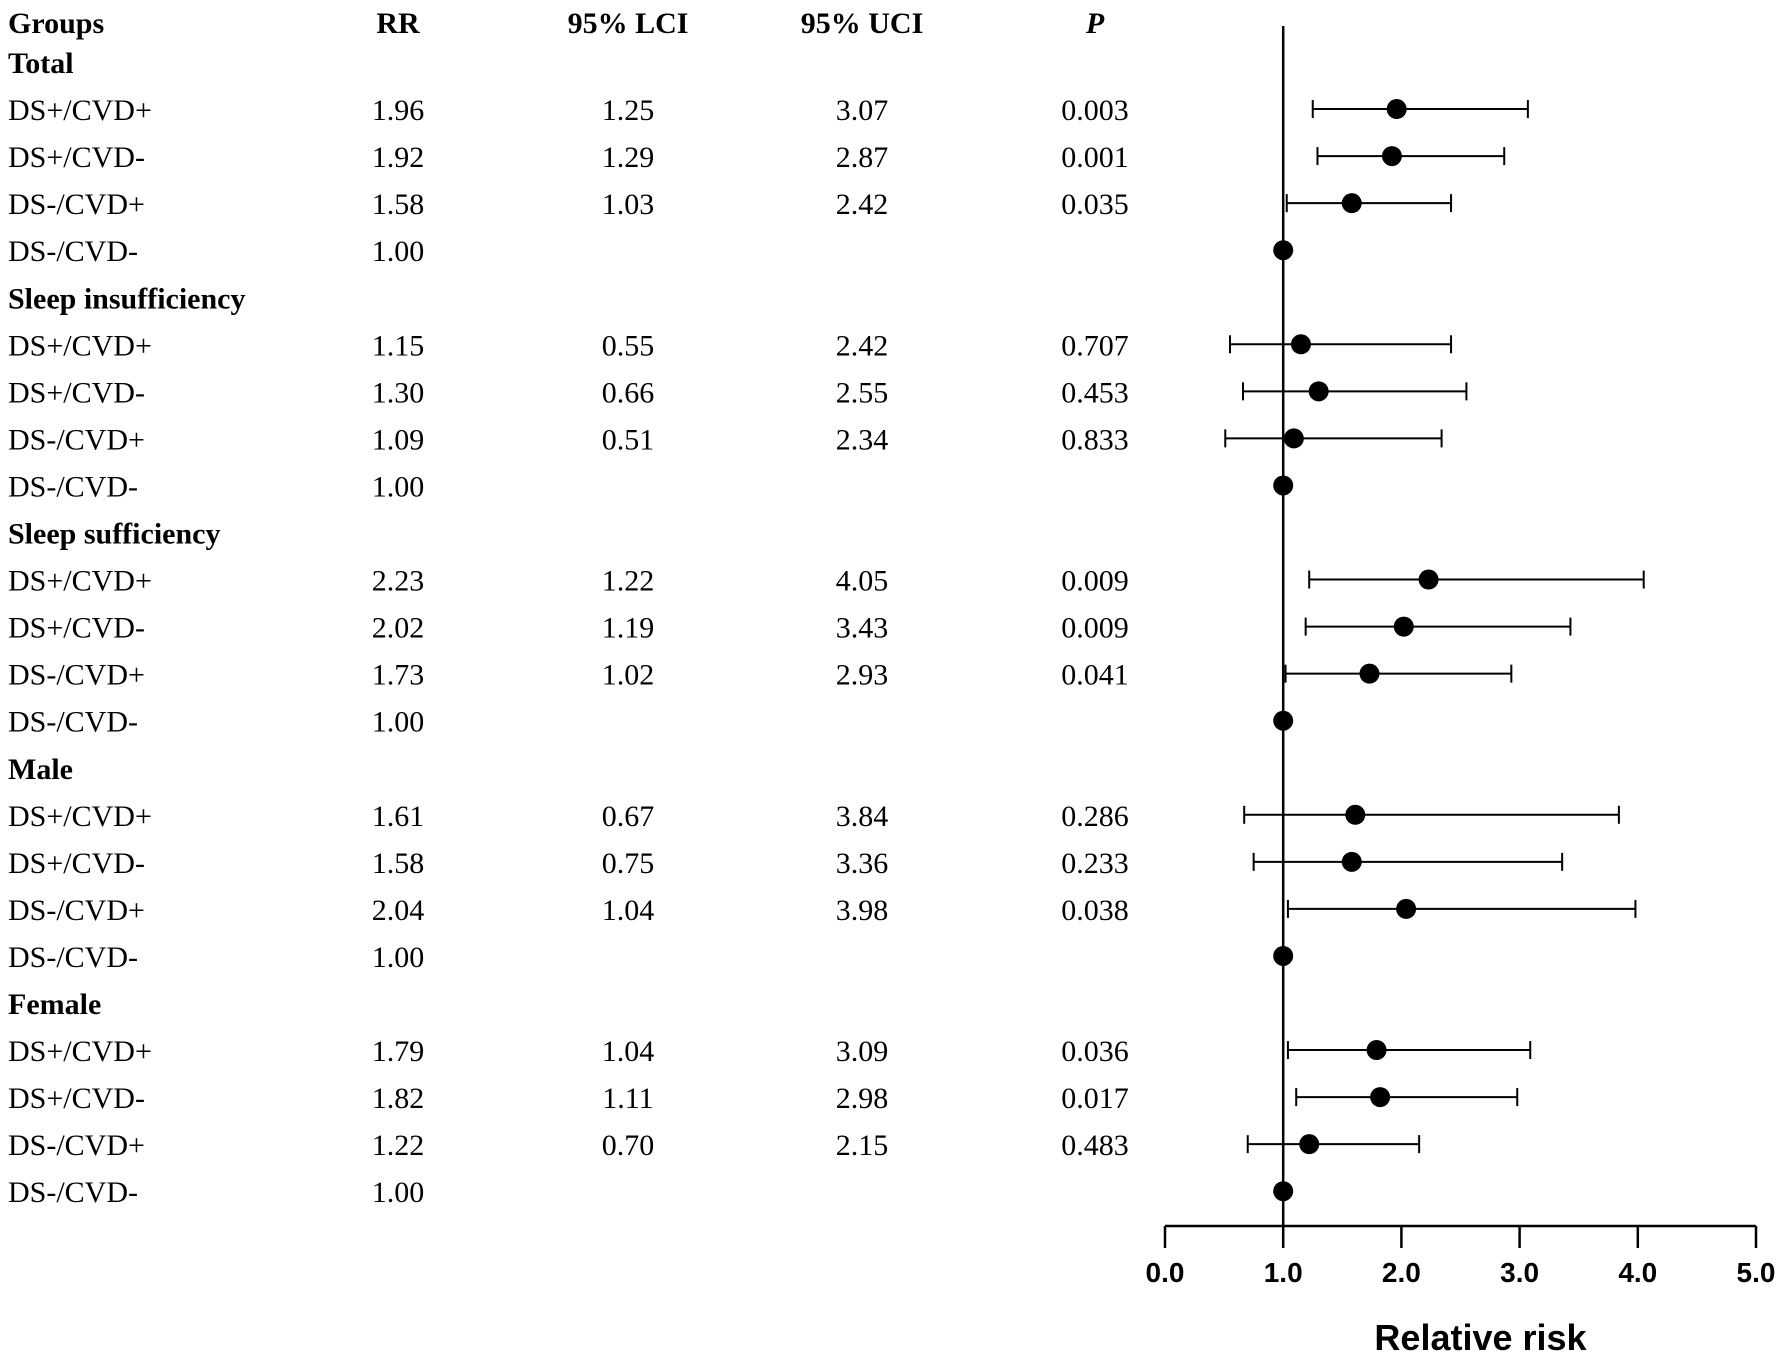 The image size is (1784, 1365). Describe the element at coordinates (862, 816) in the screenshot. I see `row-uci: 3.84` at that location.